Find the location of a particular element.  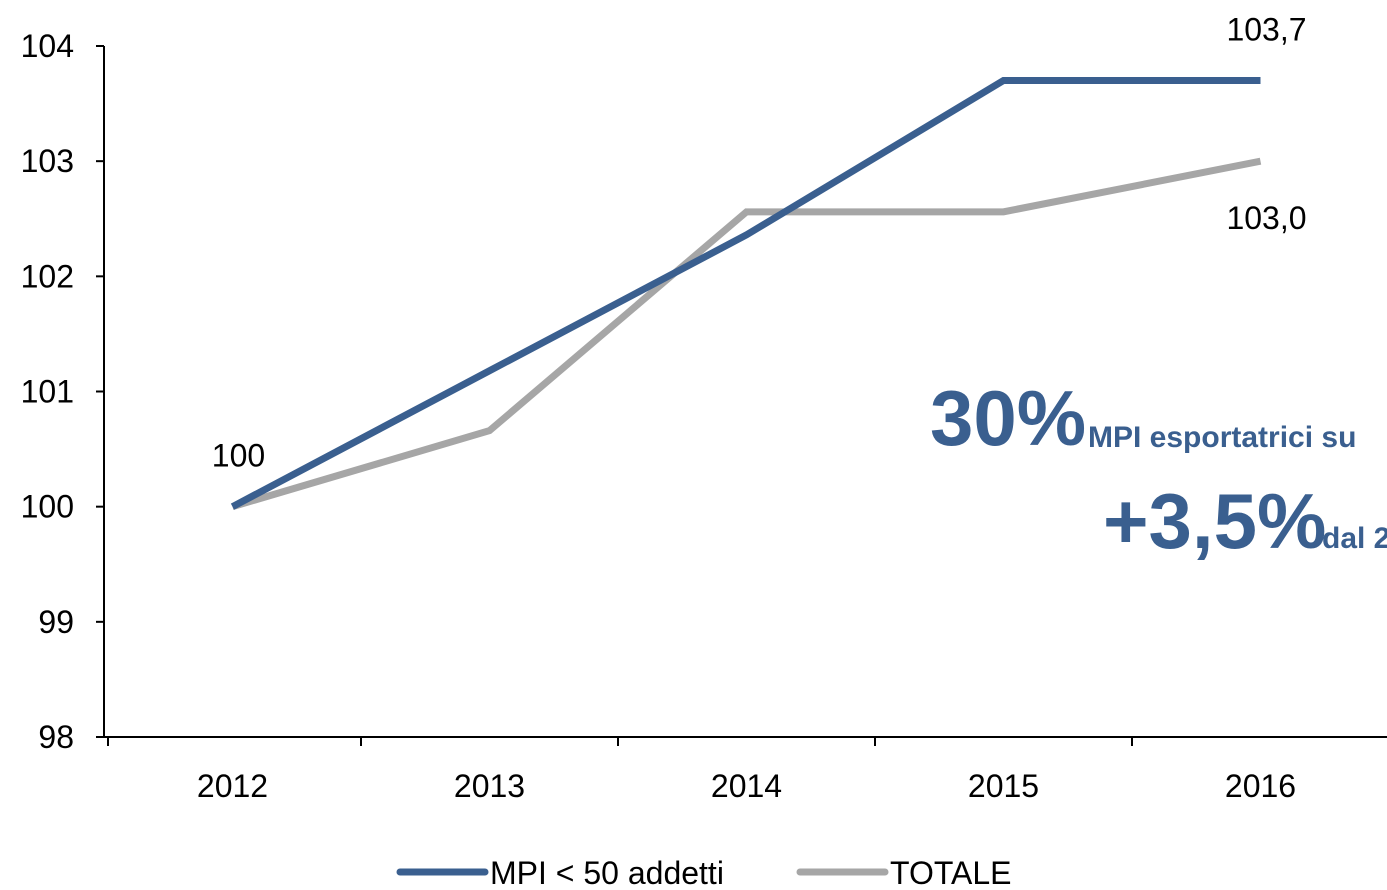

data-label: 103,0 is located at coordinates (1266, 218).